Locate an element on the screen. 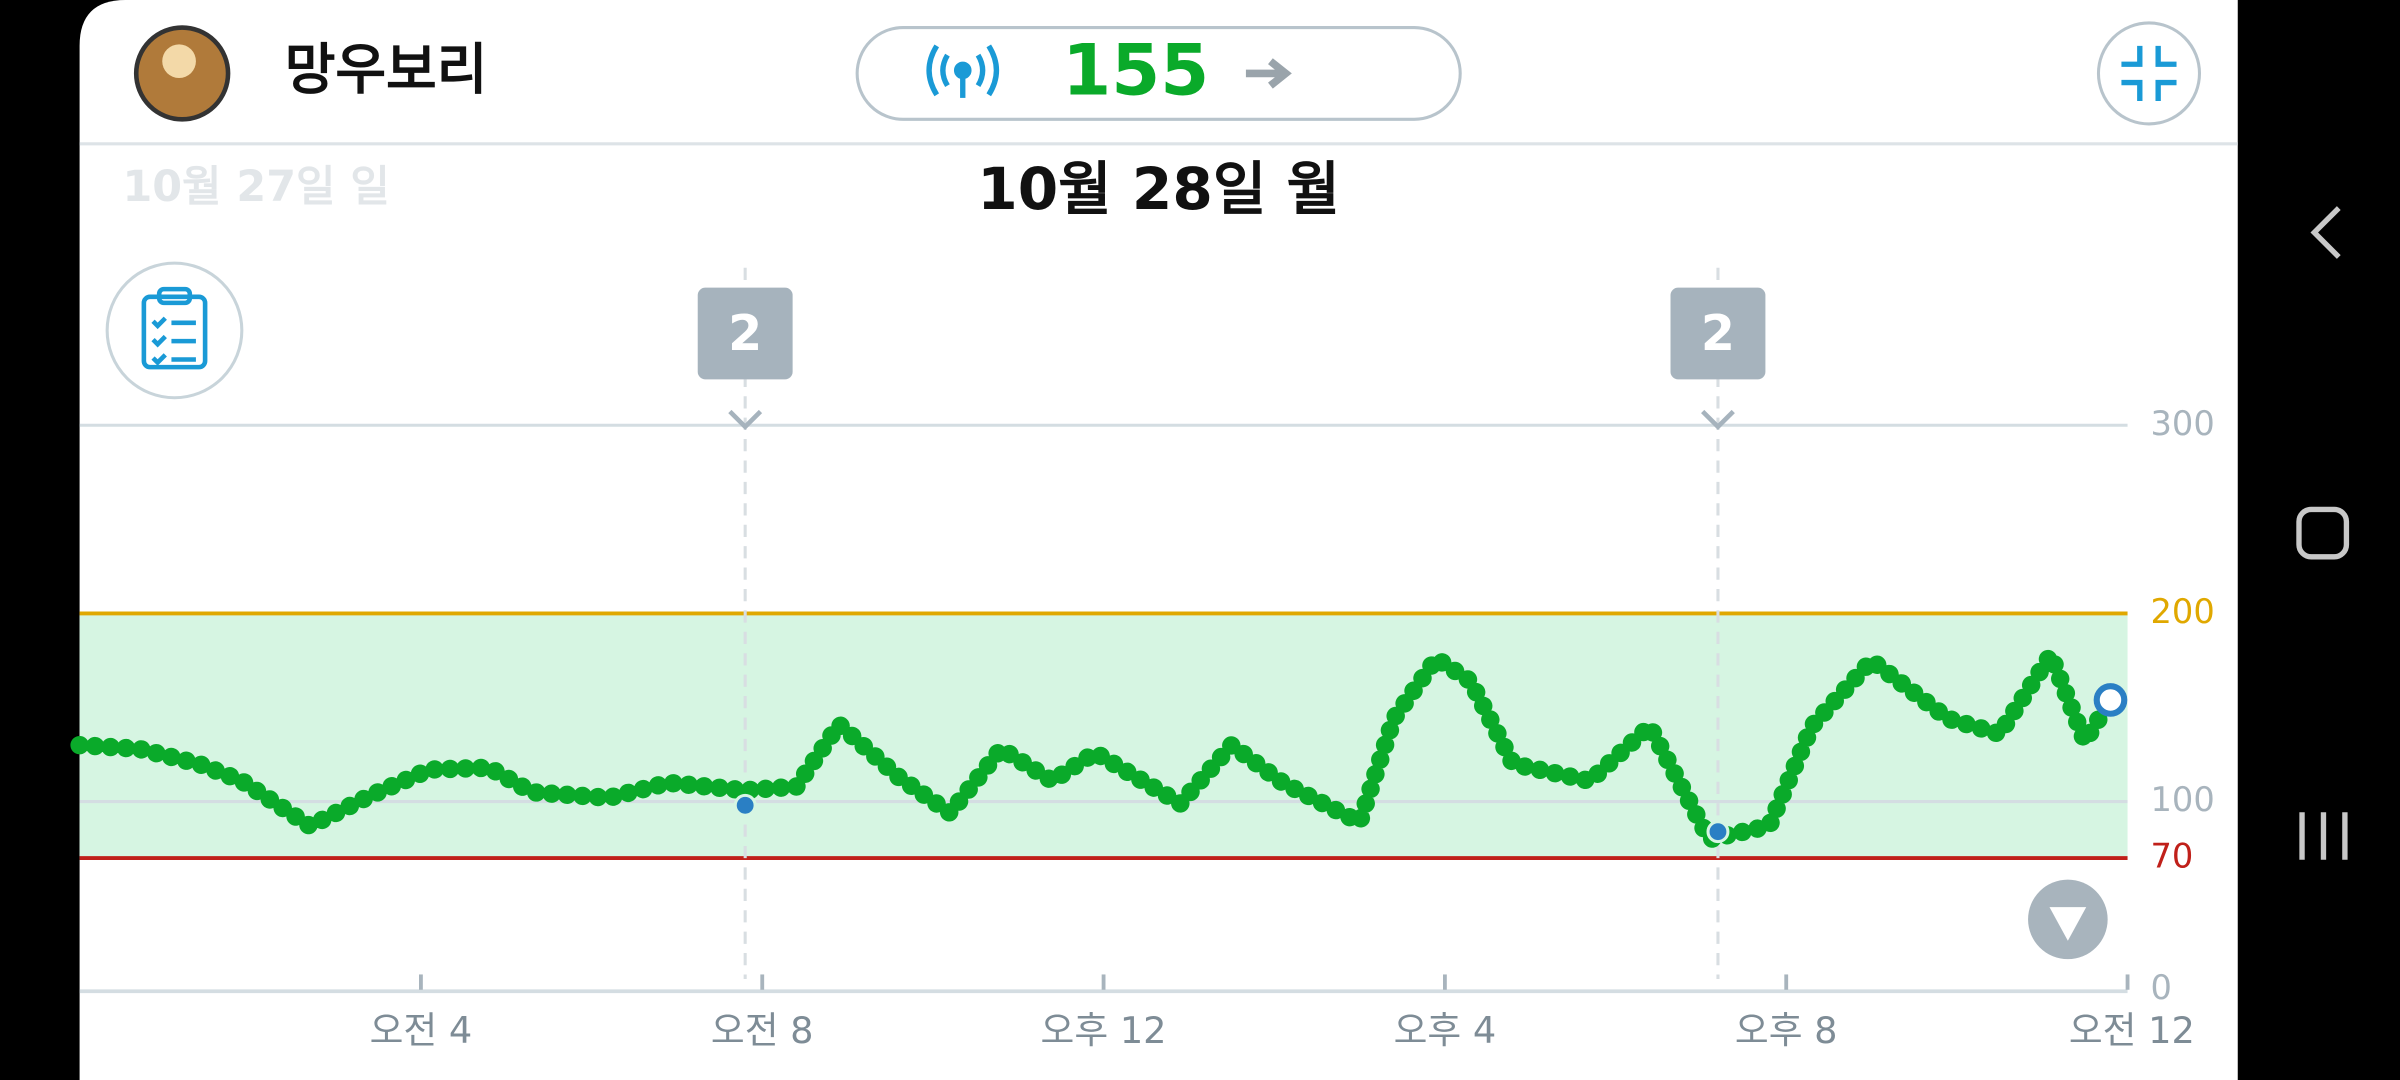 This screenshot has height=1080, width=2400. log-button is located at coordinates (174, 330).